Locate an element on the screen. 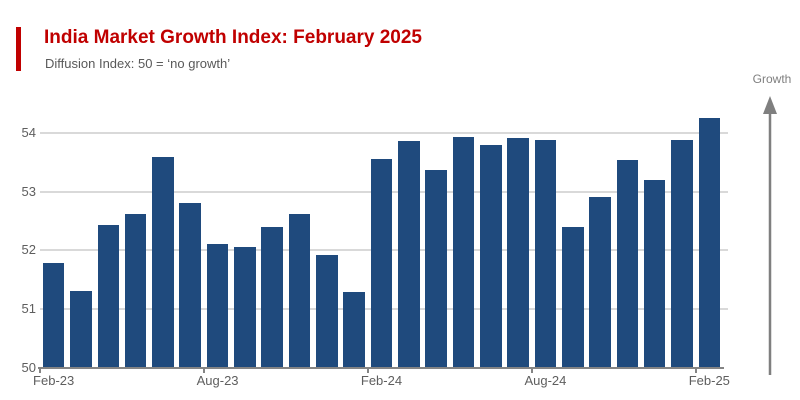  x-axis-tick-label: Aug-23 is located at coordinates (217, 380).